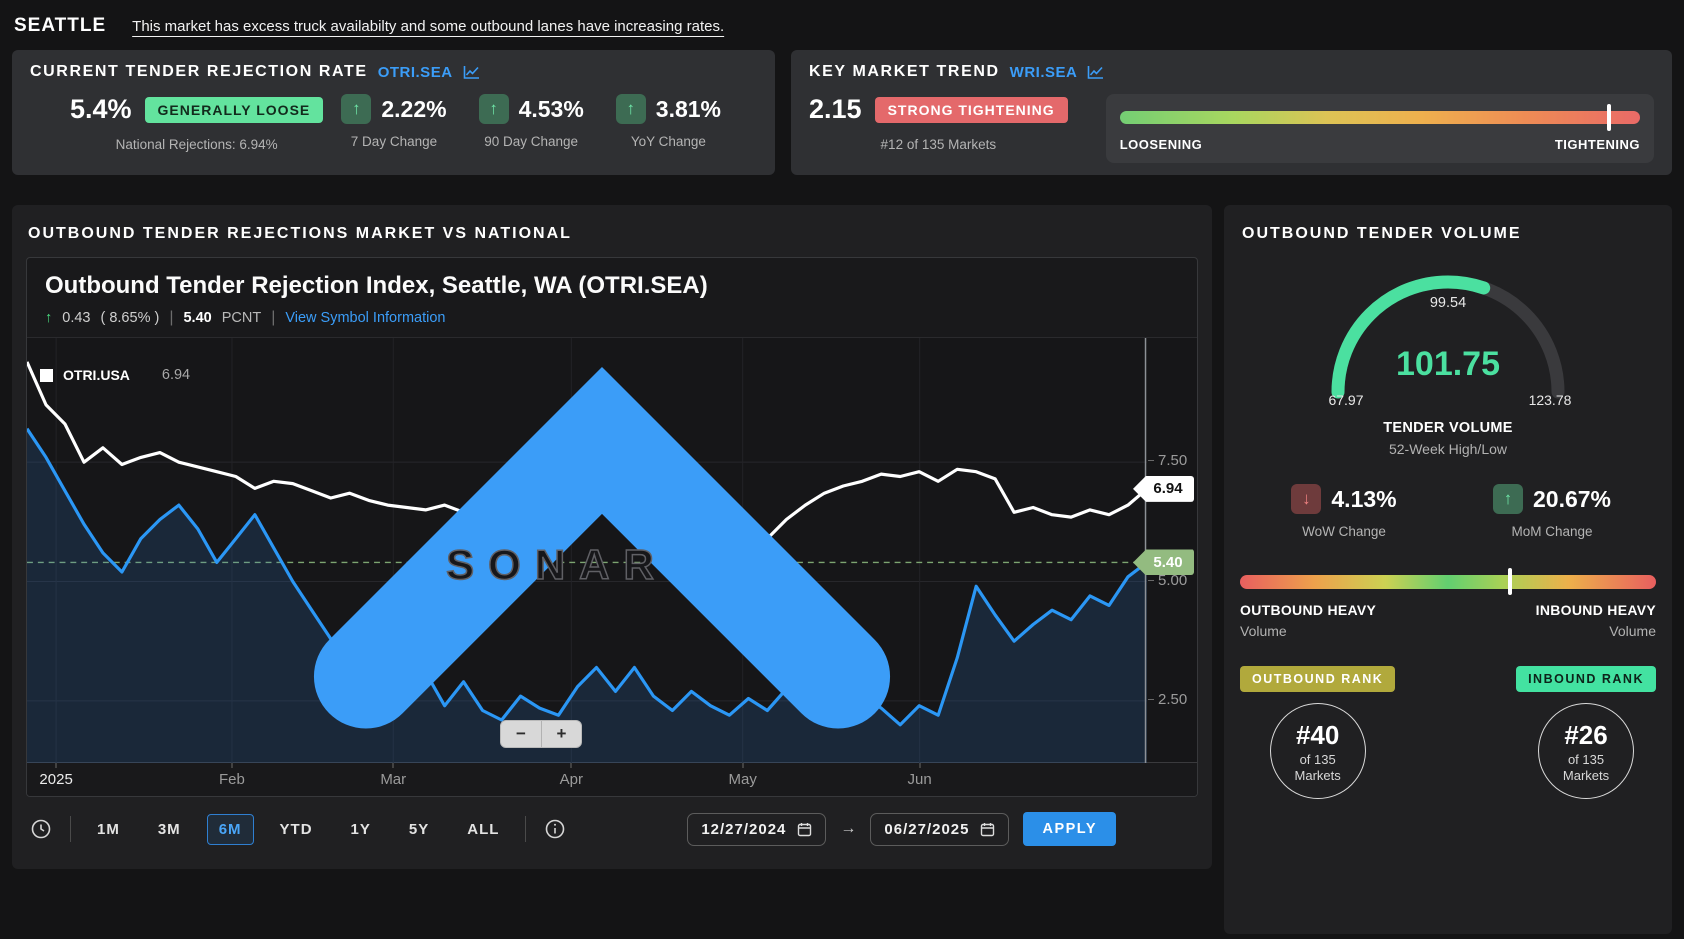  What do you see at coordinates (1552, 511) in the screenshot?
I see `mom-change: ↑ 20.67% MoM Change` at bounding box center [1552, 511].